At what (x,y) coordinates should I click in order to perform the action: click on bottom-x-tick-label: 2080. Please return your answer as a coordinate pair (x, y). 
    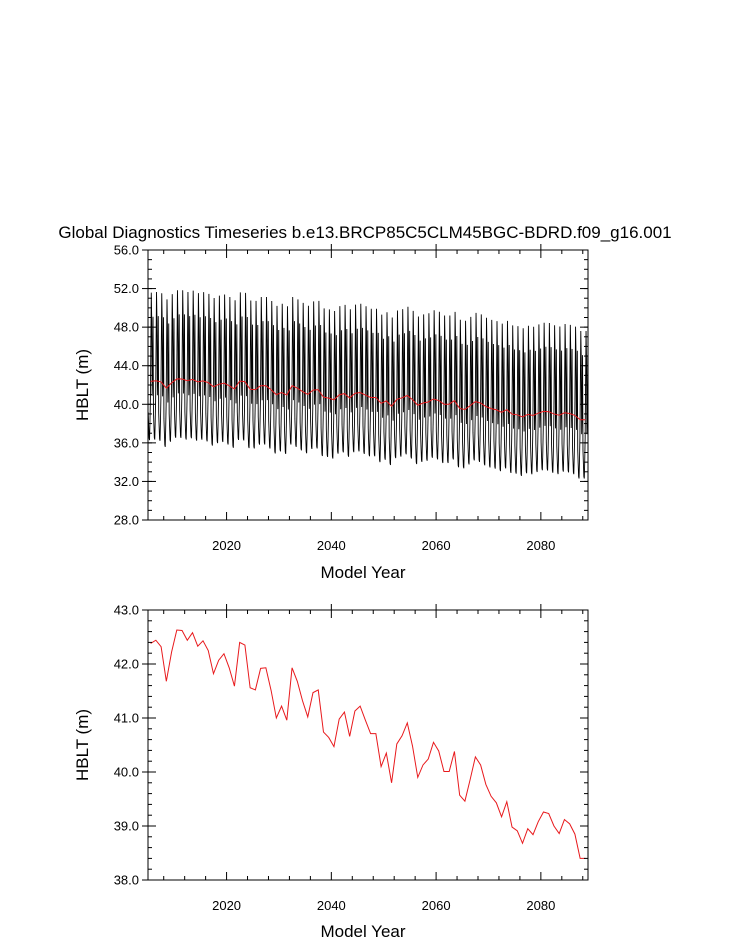
    Looking at the image, I should click on (540, 905).